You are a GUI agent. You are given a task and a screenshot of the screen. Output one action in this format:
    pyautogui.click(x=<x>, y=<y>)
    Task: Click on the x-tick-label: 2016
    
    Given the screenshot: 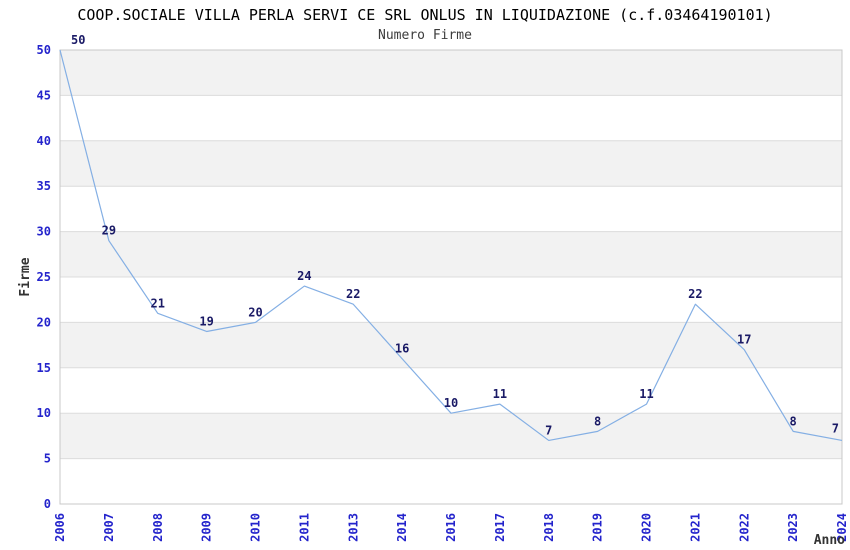 What is the action you would take?
    pyautogui.click(x=451, y=527)
    